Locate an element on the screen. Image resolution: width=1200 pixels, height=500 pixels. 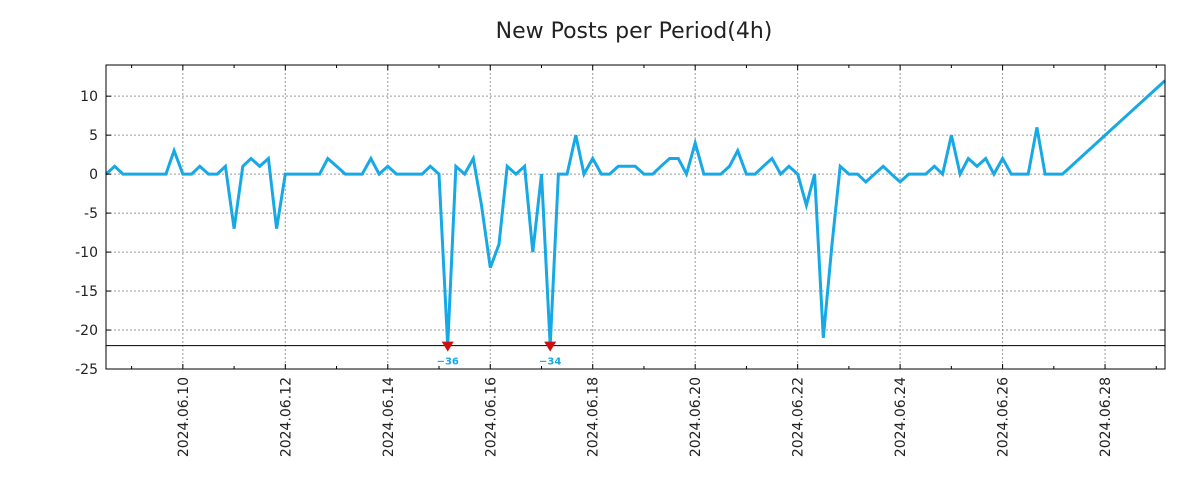
clipped-value-label: −34 is located at coordinates (550, 362).